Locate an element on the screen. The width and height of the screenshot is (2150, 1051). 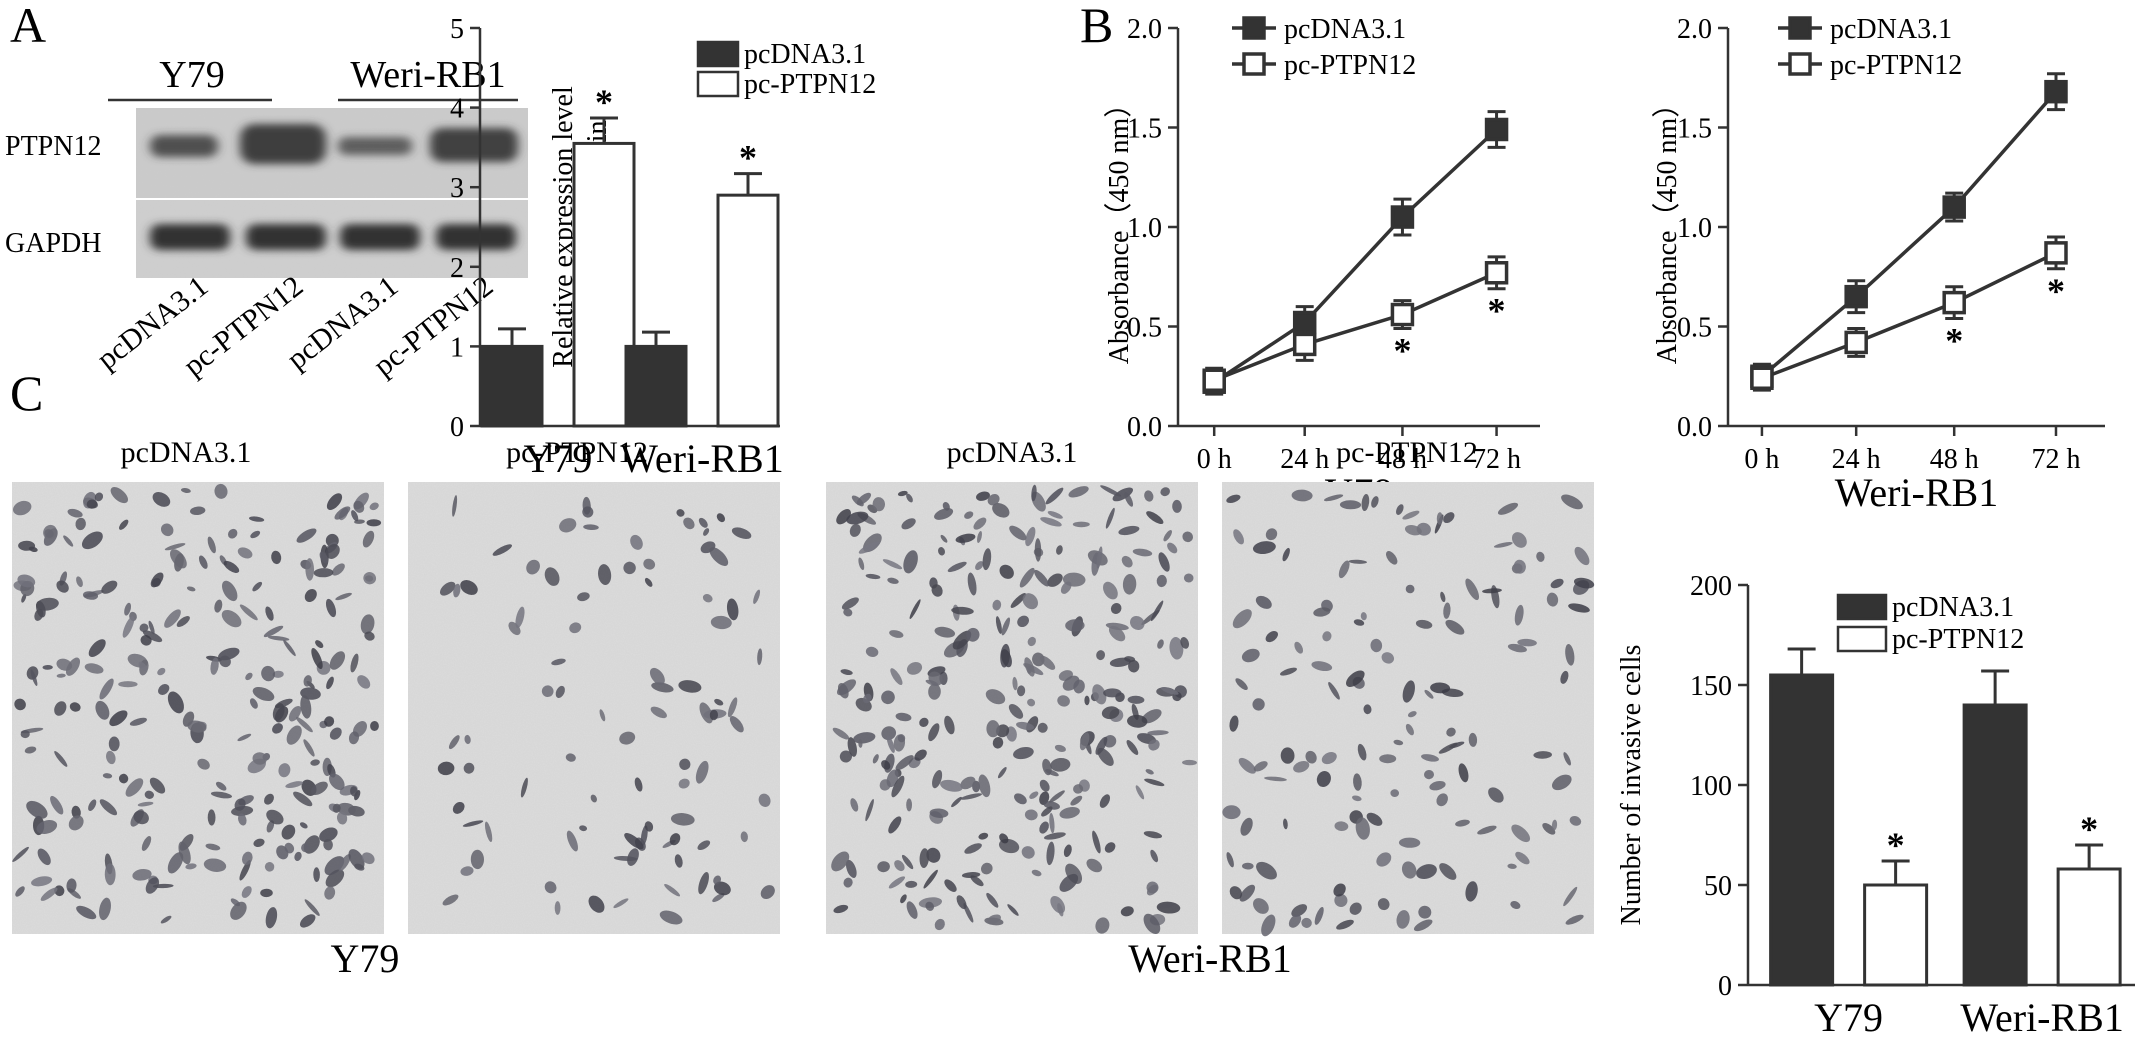
y-tick-label: 1.5 is located at coordinates (1694, 129).